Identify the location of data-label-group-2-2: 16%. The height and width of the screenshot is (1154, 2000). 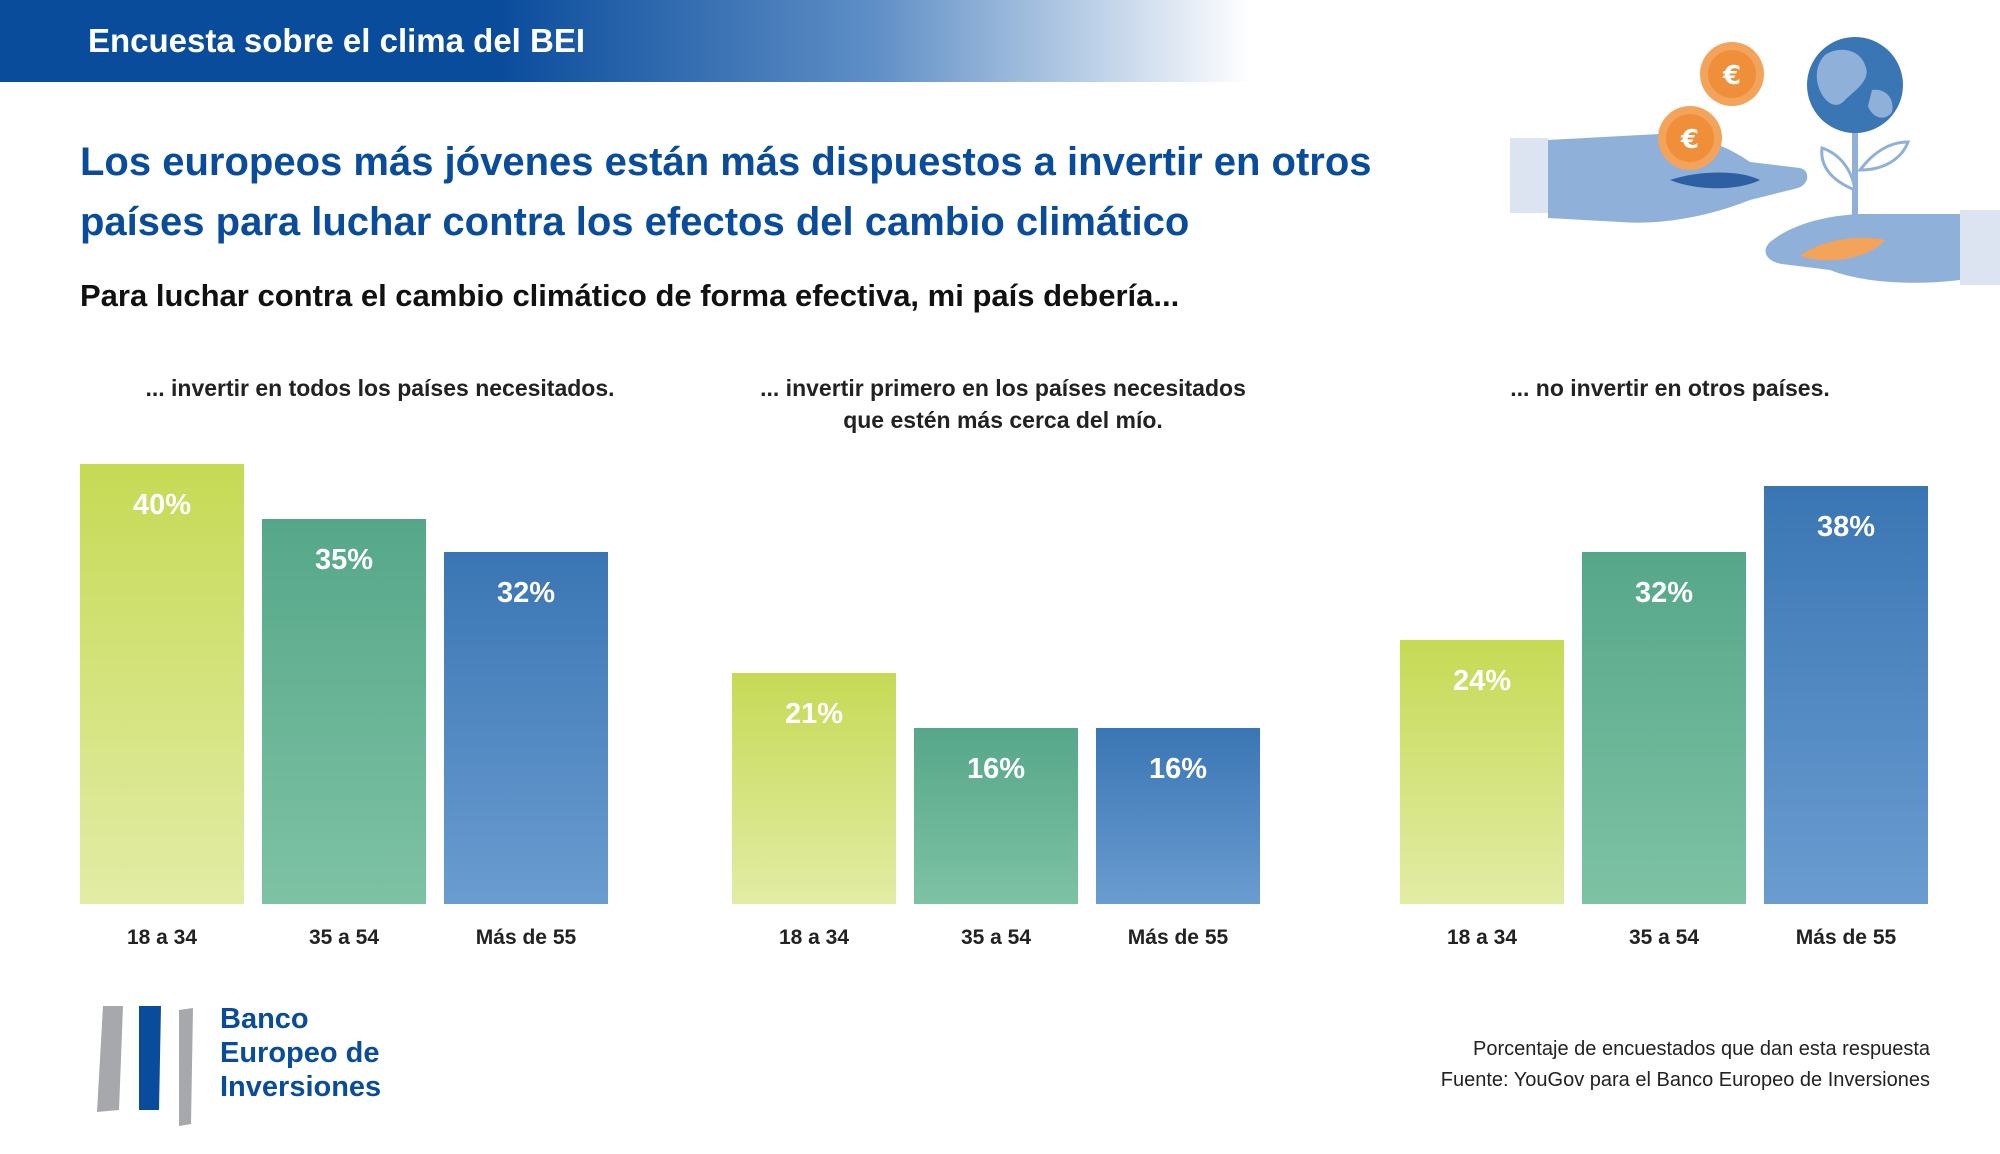
(996, 769).